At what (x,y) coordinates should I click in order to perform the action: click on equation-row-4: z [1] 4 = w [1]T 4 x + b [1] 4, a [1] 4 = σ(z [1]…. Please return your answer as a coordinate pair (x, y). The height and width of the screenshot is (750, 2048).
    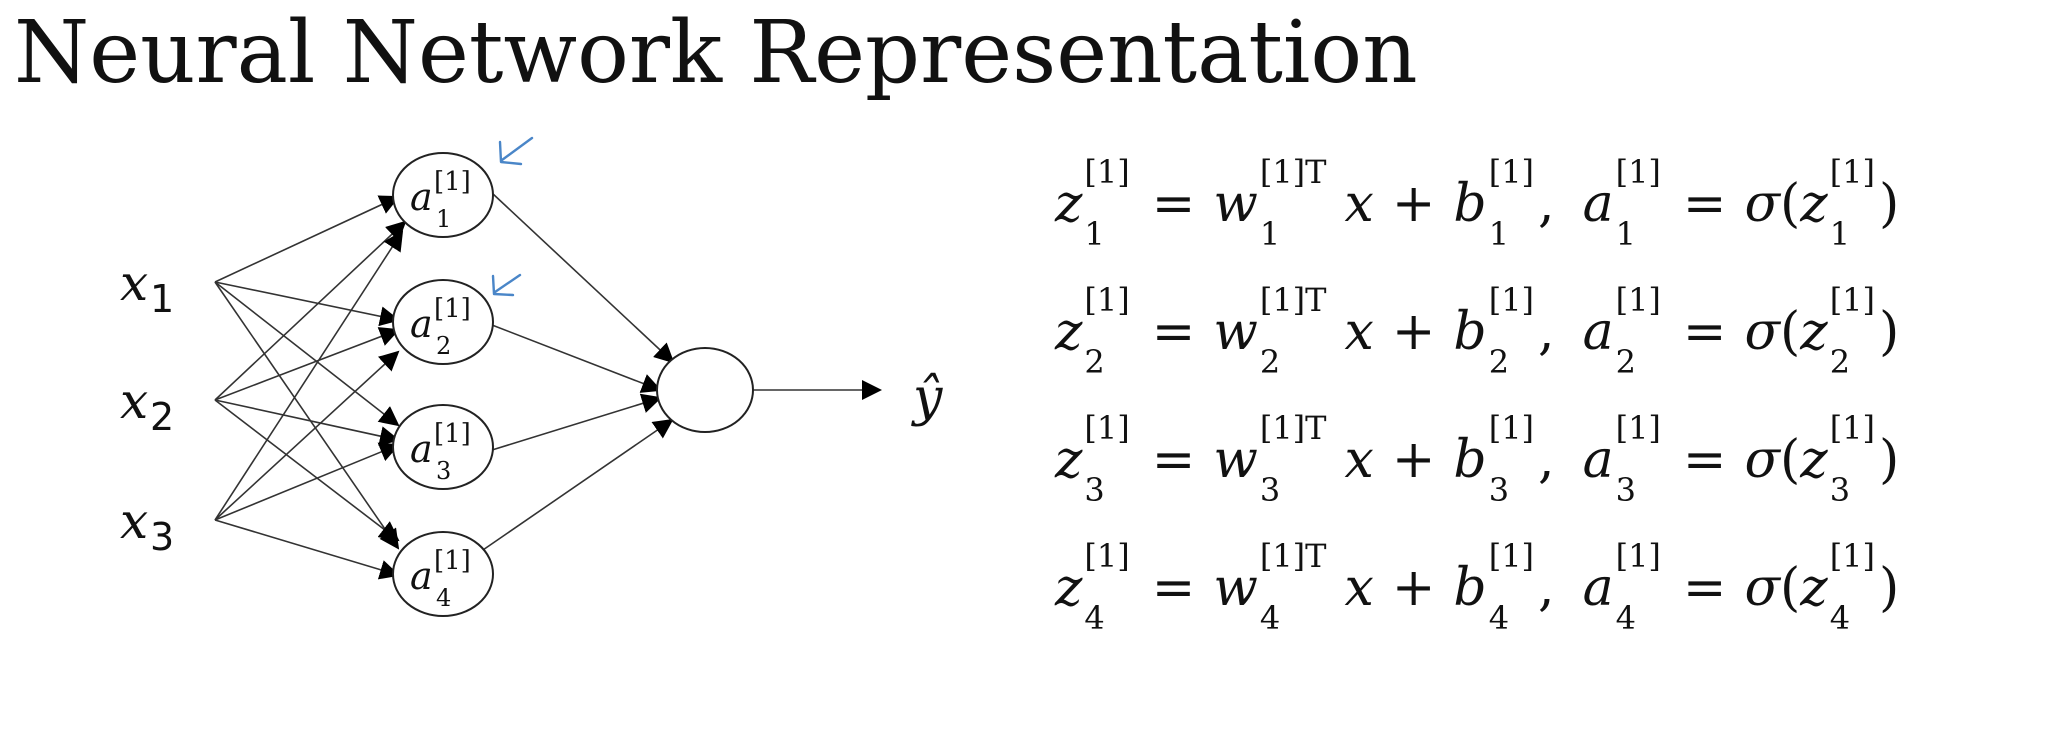
    Looking at the image, I should click on (1477, 587).